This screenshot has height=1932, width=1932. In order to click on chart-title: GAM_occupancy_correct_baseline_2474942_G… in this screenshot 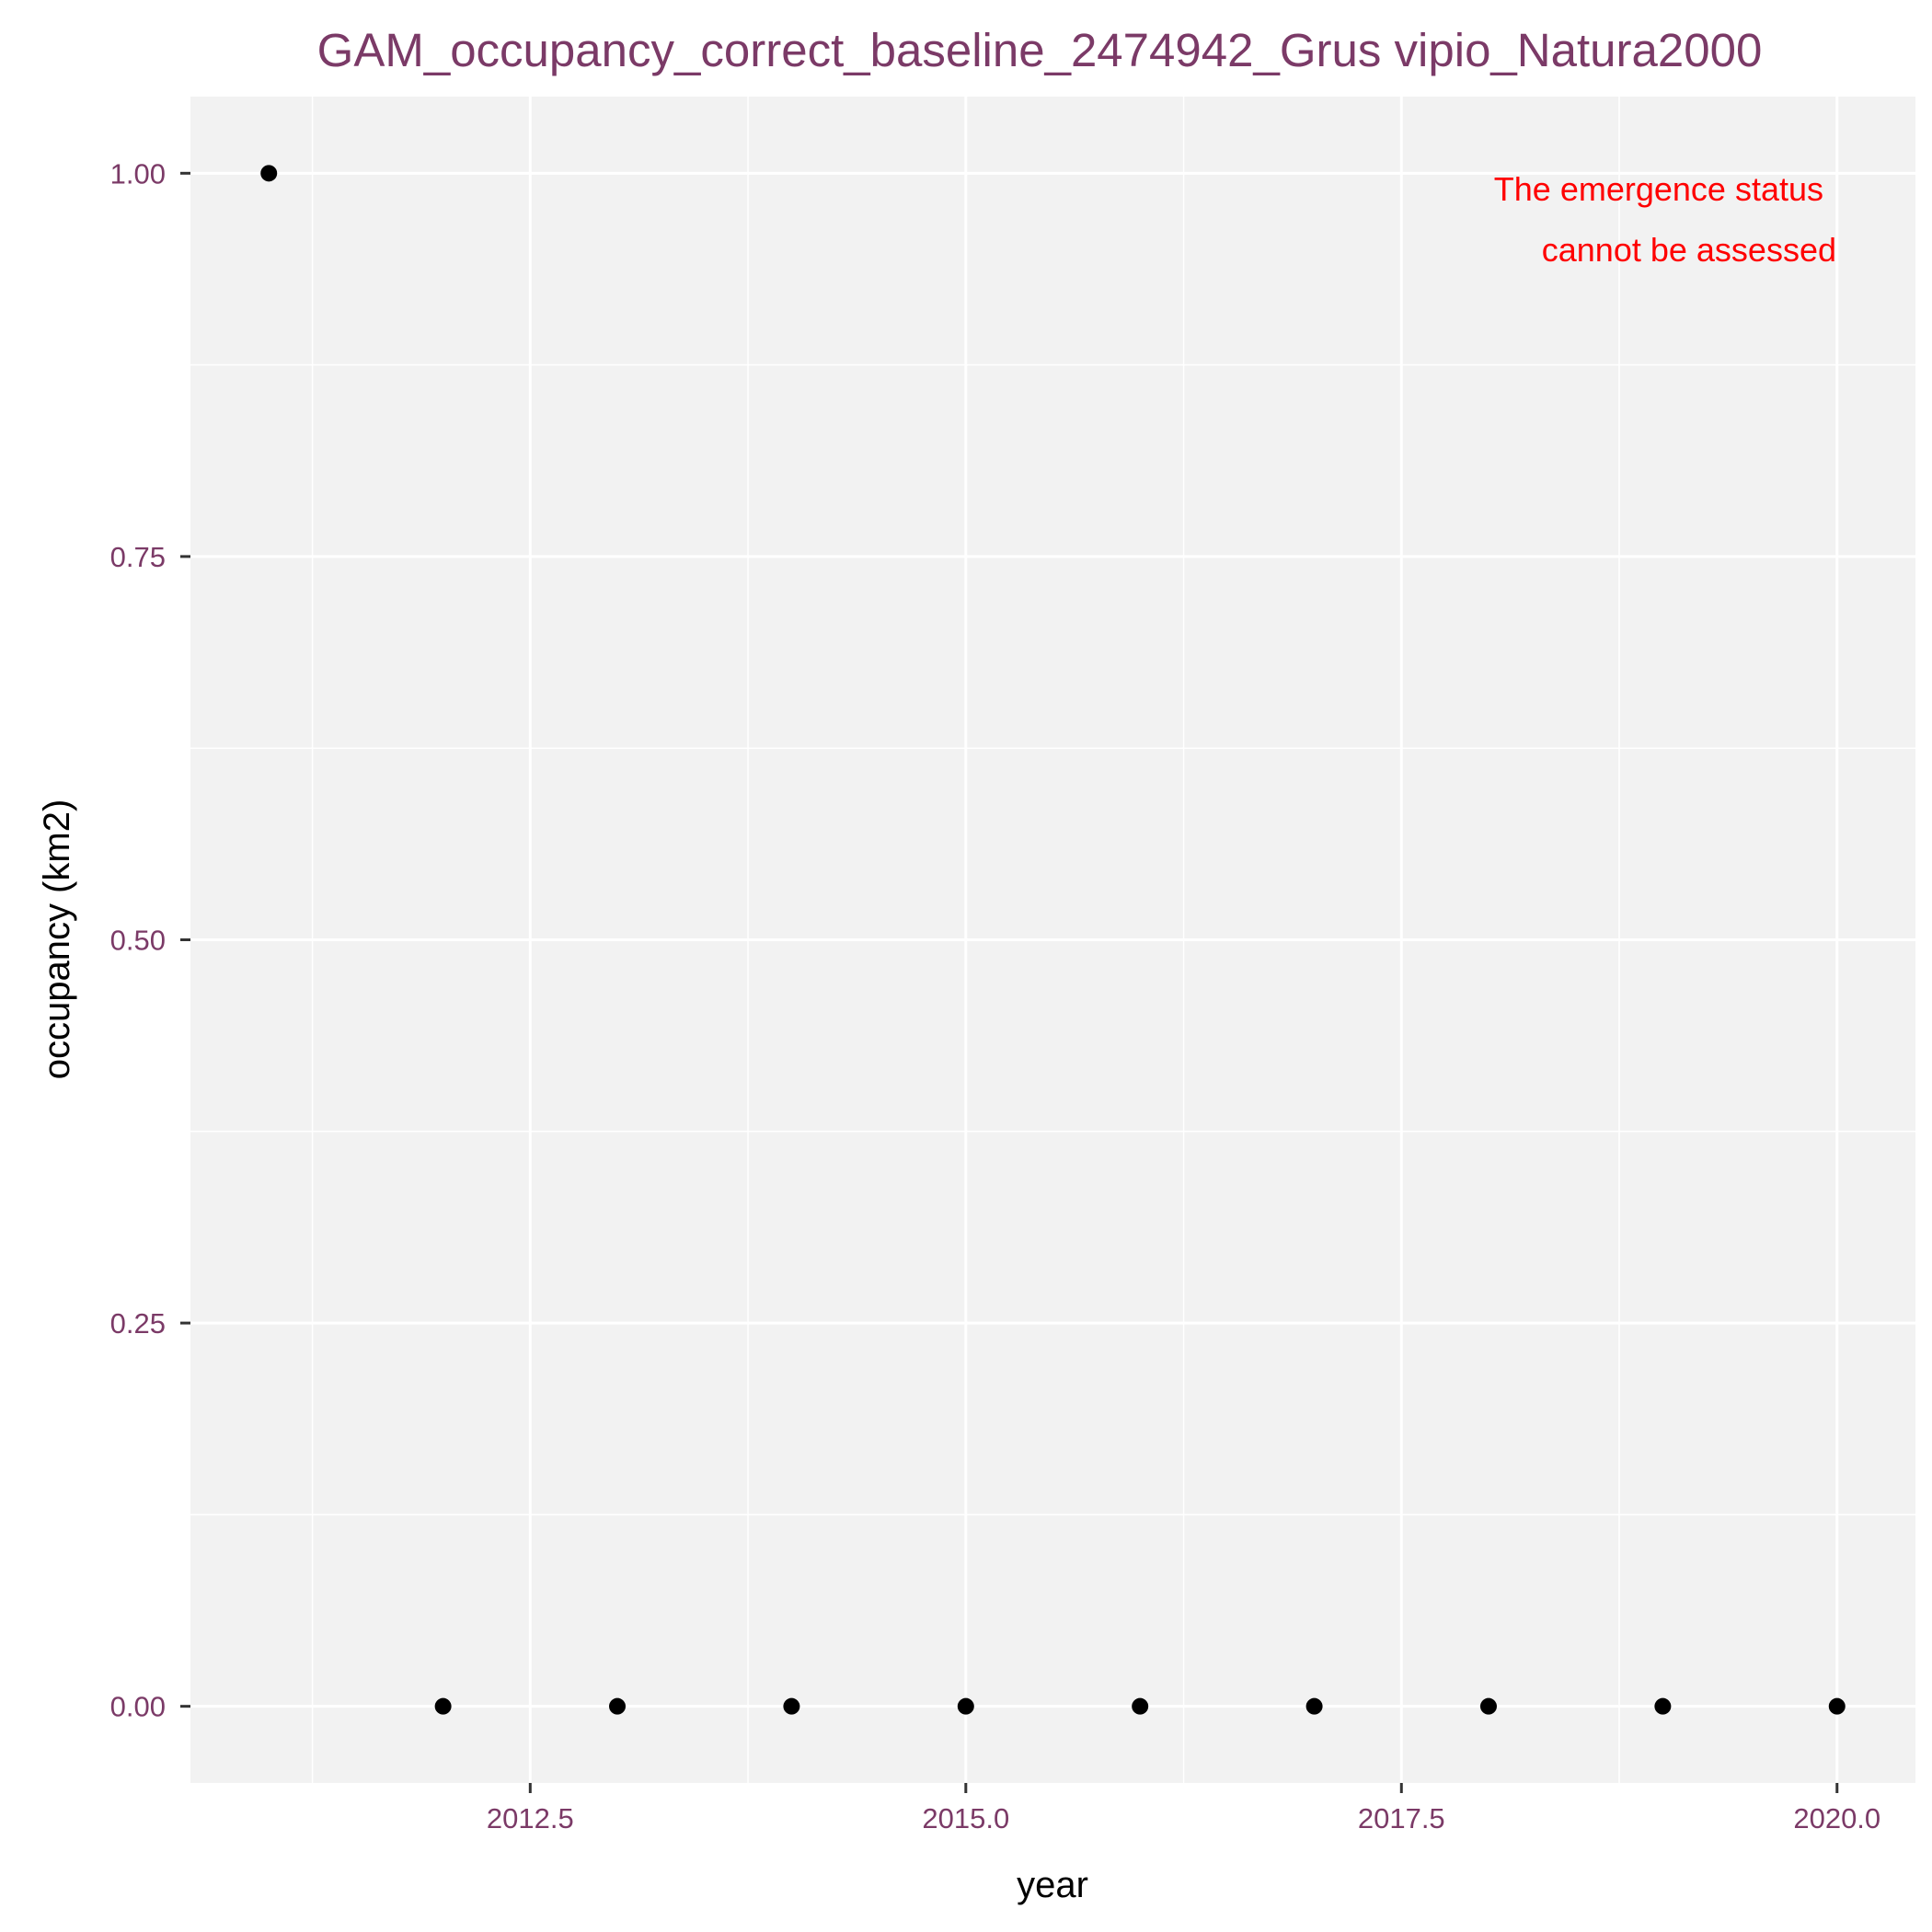, I will do `click(1040, 50)`.